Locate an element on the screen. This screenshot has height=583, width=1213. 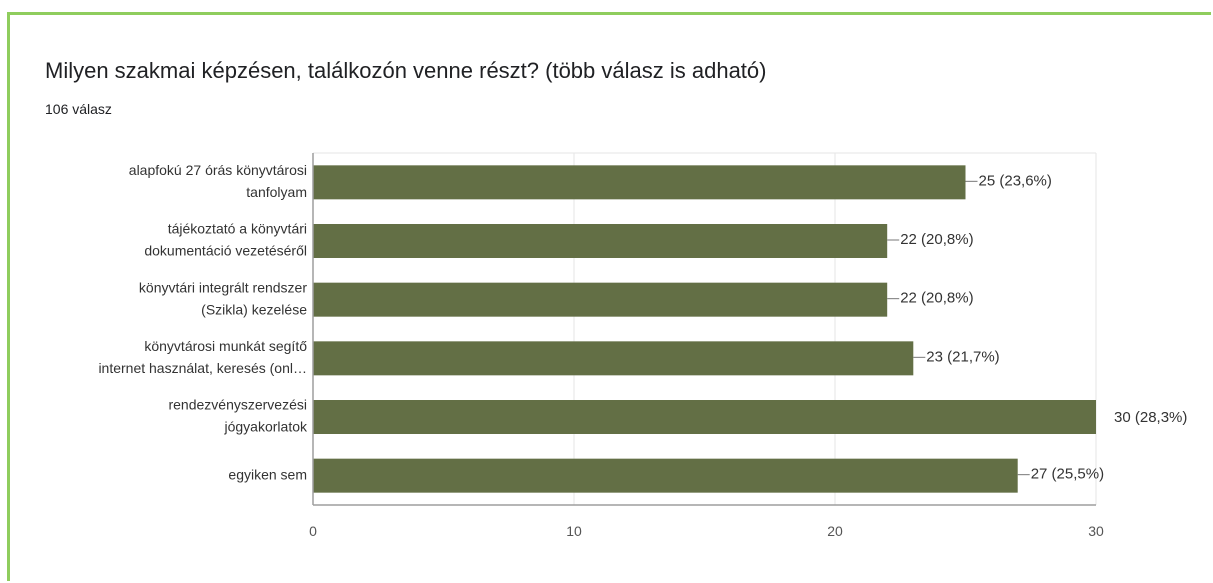
category-label-5-0: egyiken sem is located at coordinates (267, 474).